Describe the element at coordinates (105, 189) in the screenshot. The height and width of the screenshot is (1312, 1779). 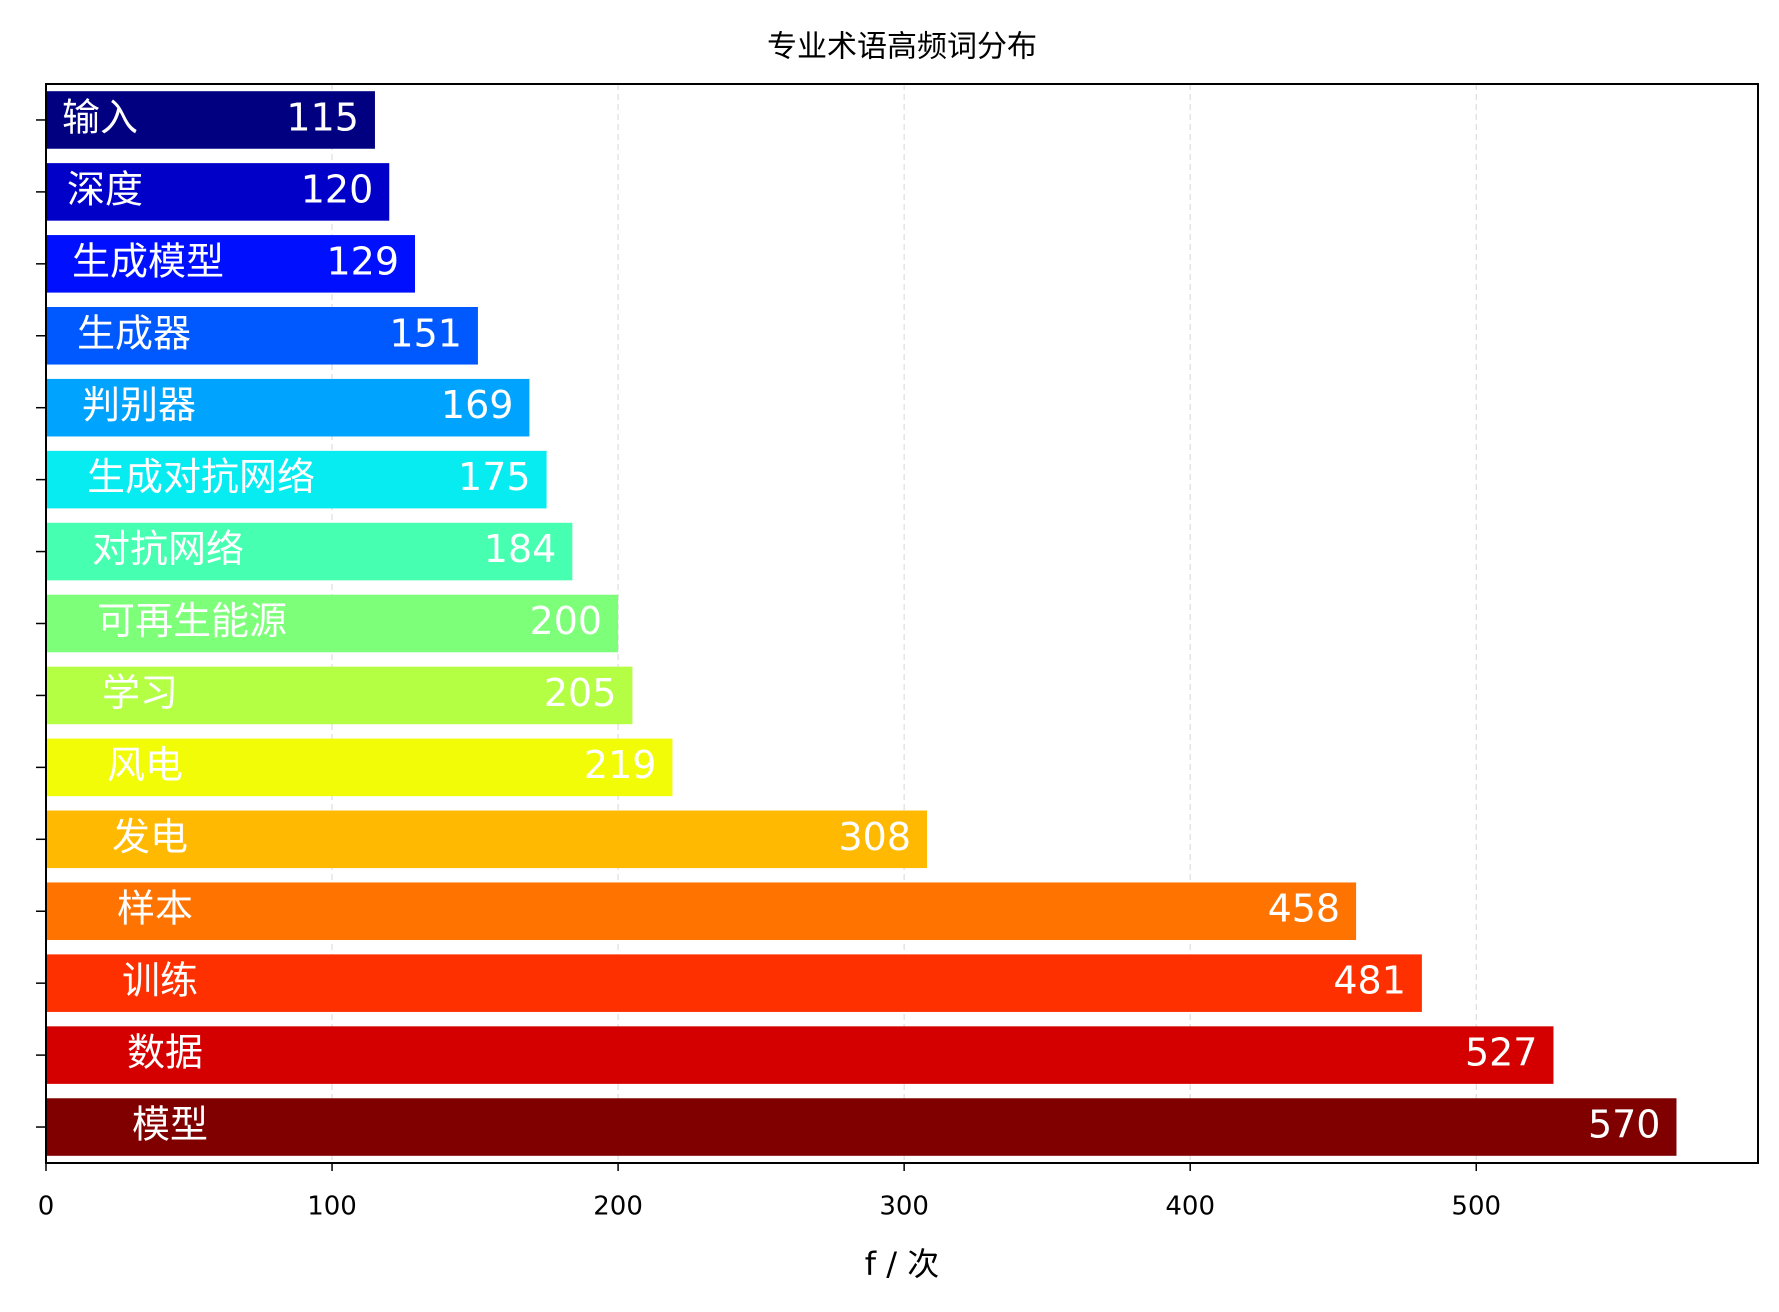
I see `bar-category-label: 深度` at that location.